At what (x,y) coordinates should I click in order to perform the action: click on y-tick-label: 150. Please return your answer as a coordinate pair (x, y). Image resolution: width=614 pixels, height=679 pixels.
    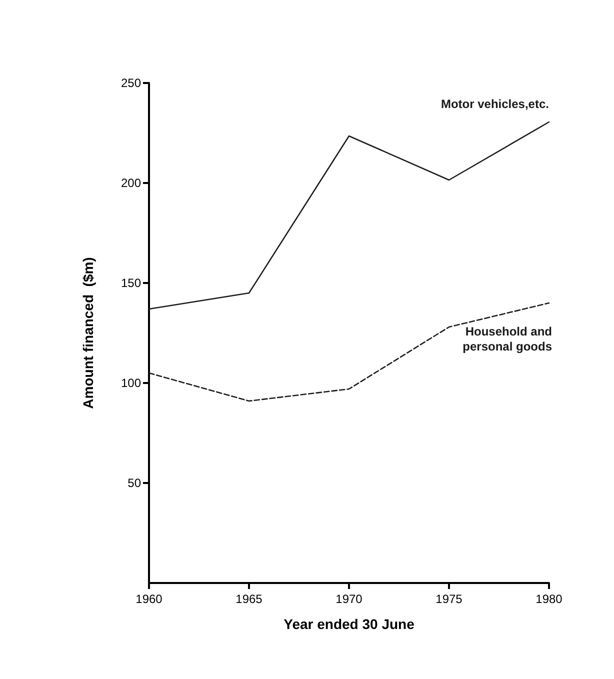
    Looking at the image, I should click on (131, 283).